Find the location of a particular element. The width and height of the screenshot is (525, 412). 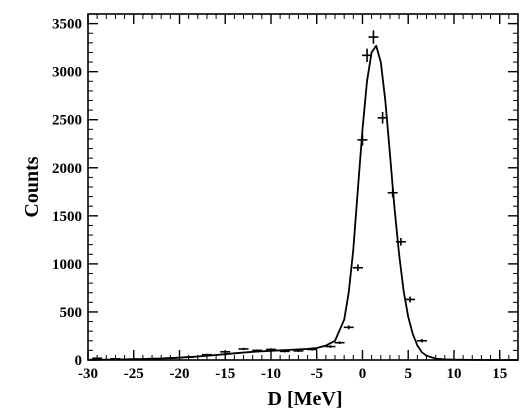

x-tick-label: 15 is located at coordinates (499, 374).